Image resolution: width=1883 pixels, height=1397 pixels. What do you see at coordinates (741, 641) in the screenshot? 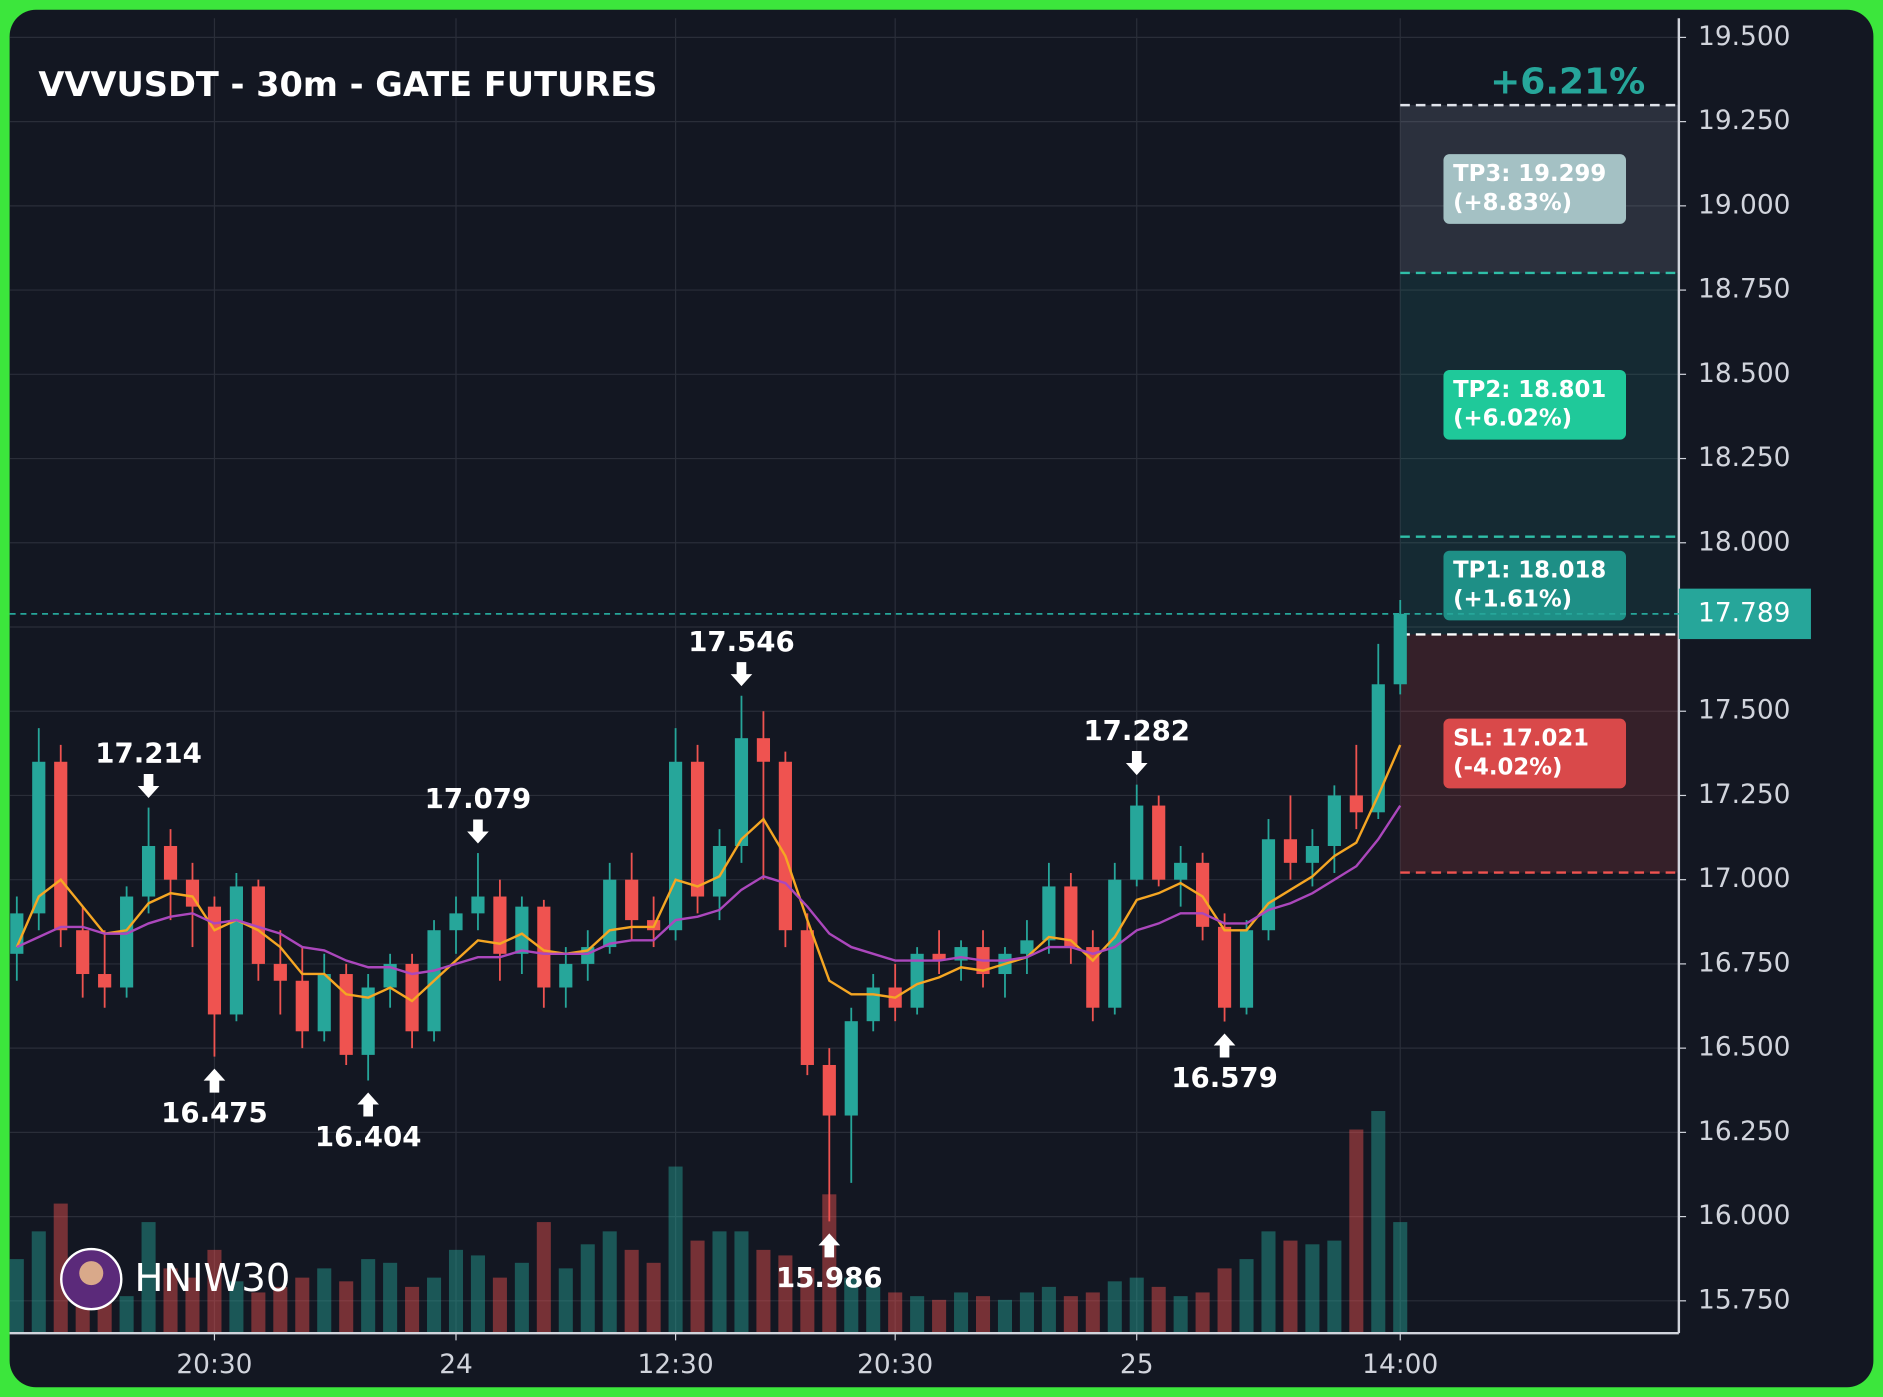
I see `high-label: 17.546` at bounding box center [741, 641].